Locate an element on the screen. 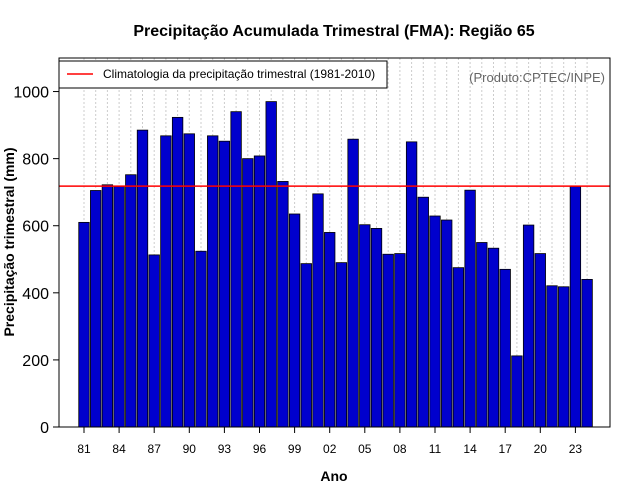  y-tick-label: 0 is located at coordinates (44, 428).